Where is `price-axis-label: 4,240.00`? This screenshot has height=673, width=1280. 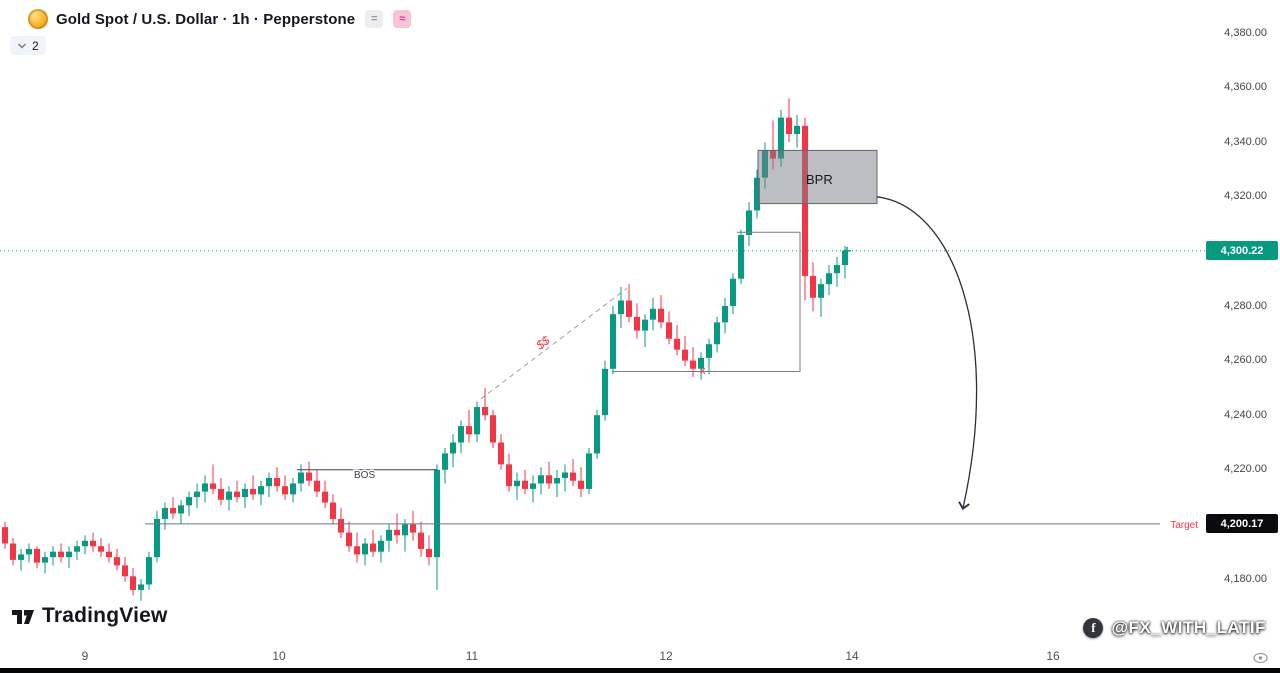 price-axis-label: 4,240.00 is located at coordinates (1245, 414).